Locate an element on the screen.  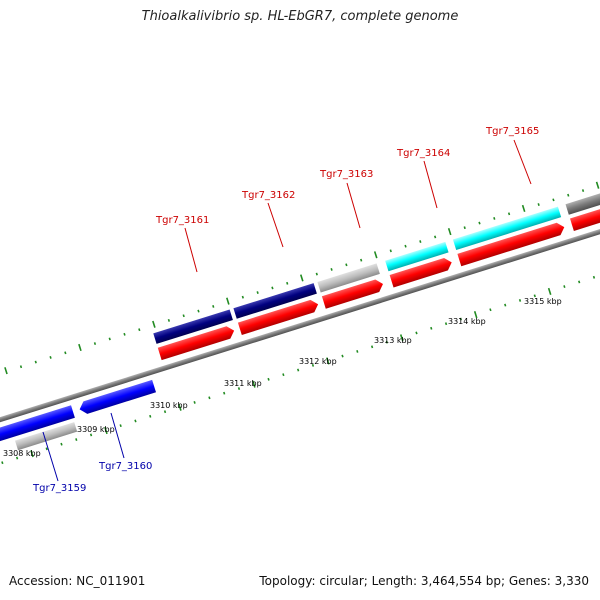
tick-label-3313: 3313 kbp is located at coordinates (393, 340).